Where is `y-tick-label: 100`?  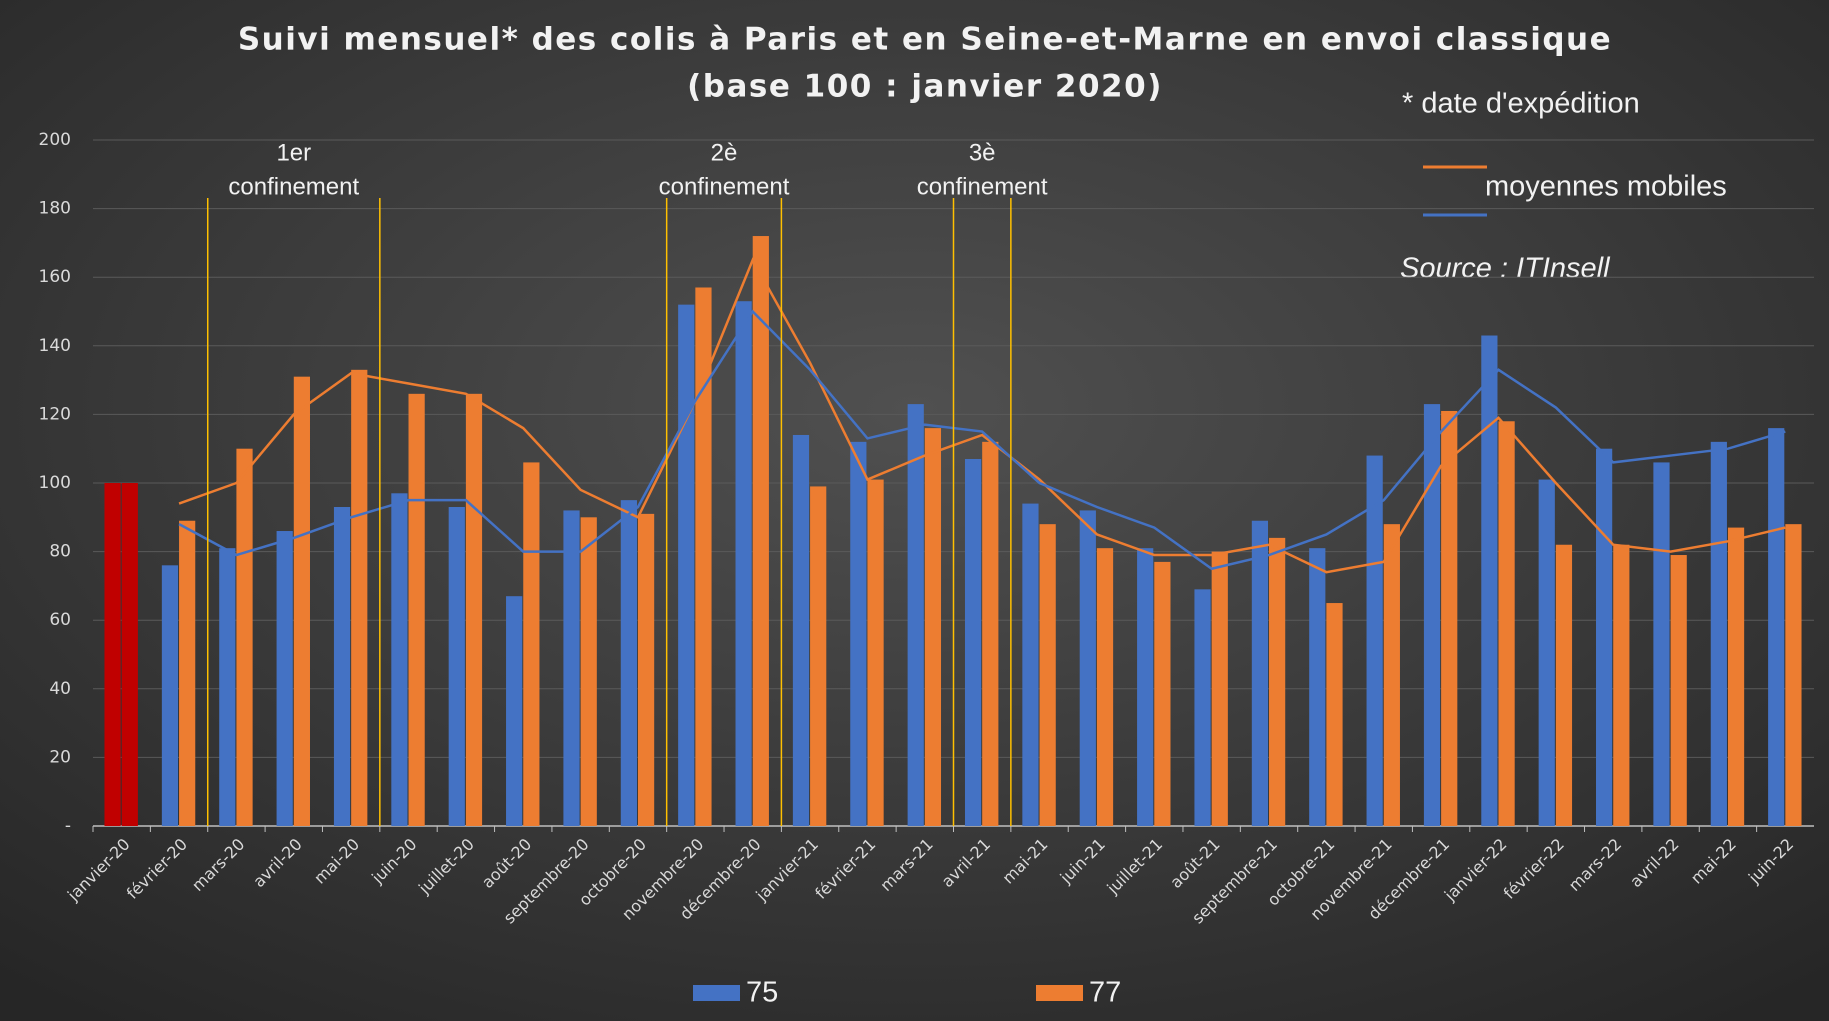 y-tick-label: 100 is located at coordinates (55, 483).